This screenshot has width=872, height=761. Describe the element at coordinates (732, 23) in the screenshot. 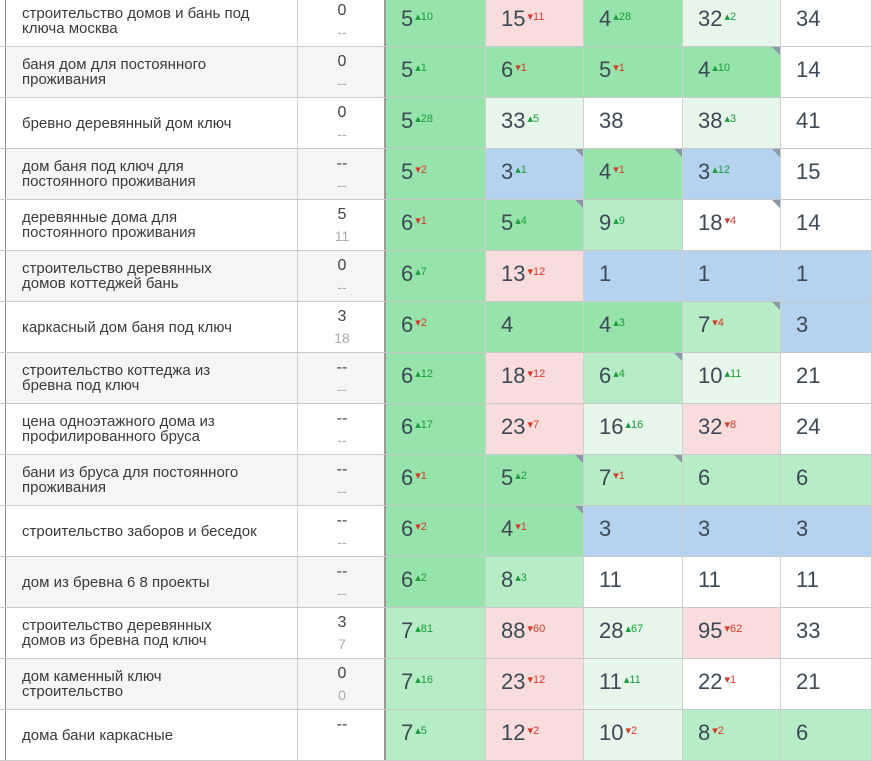

I see `position-cell: 32 ▴2` at that location.